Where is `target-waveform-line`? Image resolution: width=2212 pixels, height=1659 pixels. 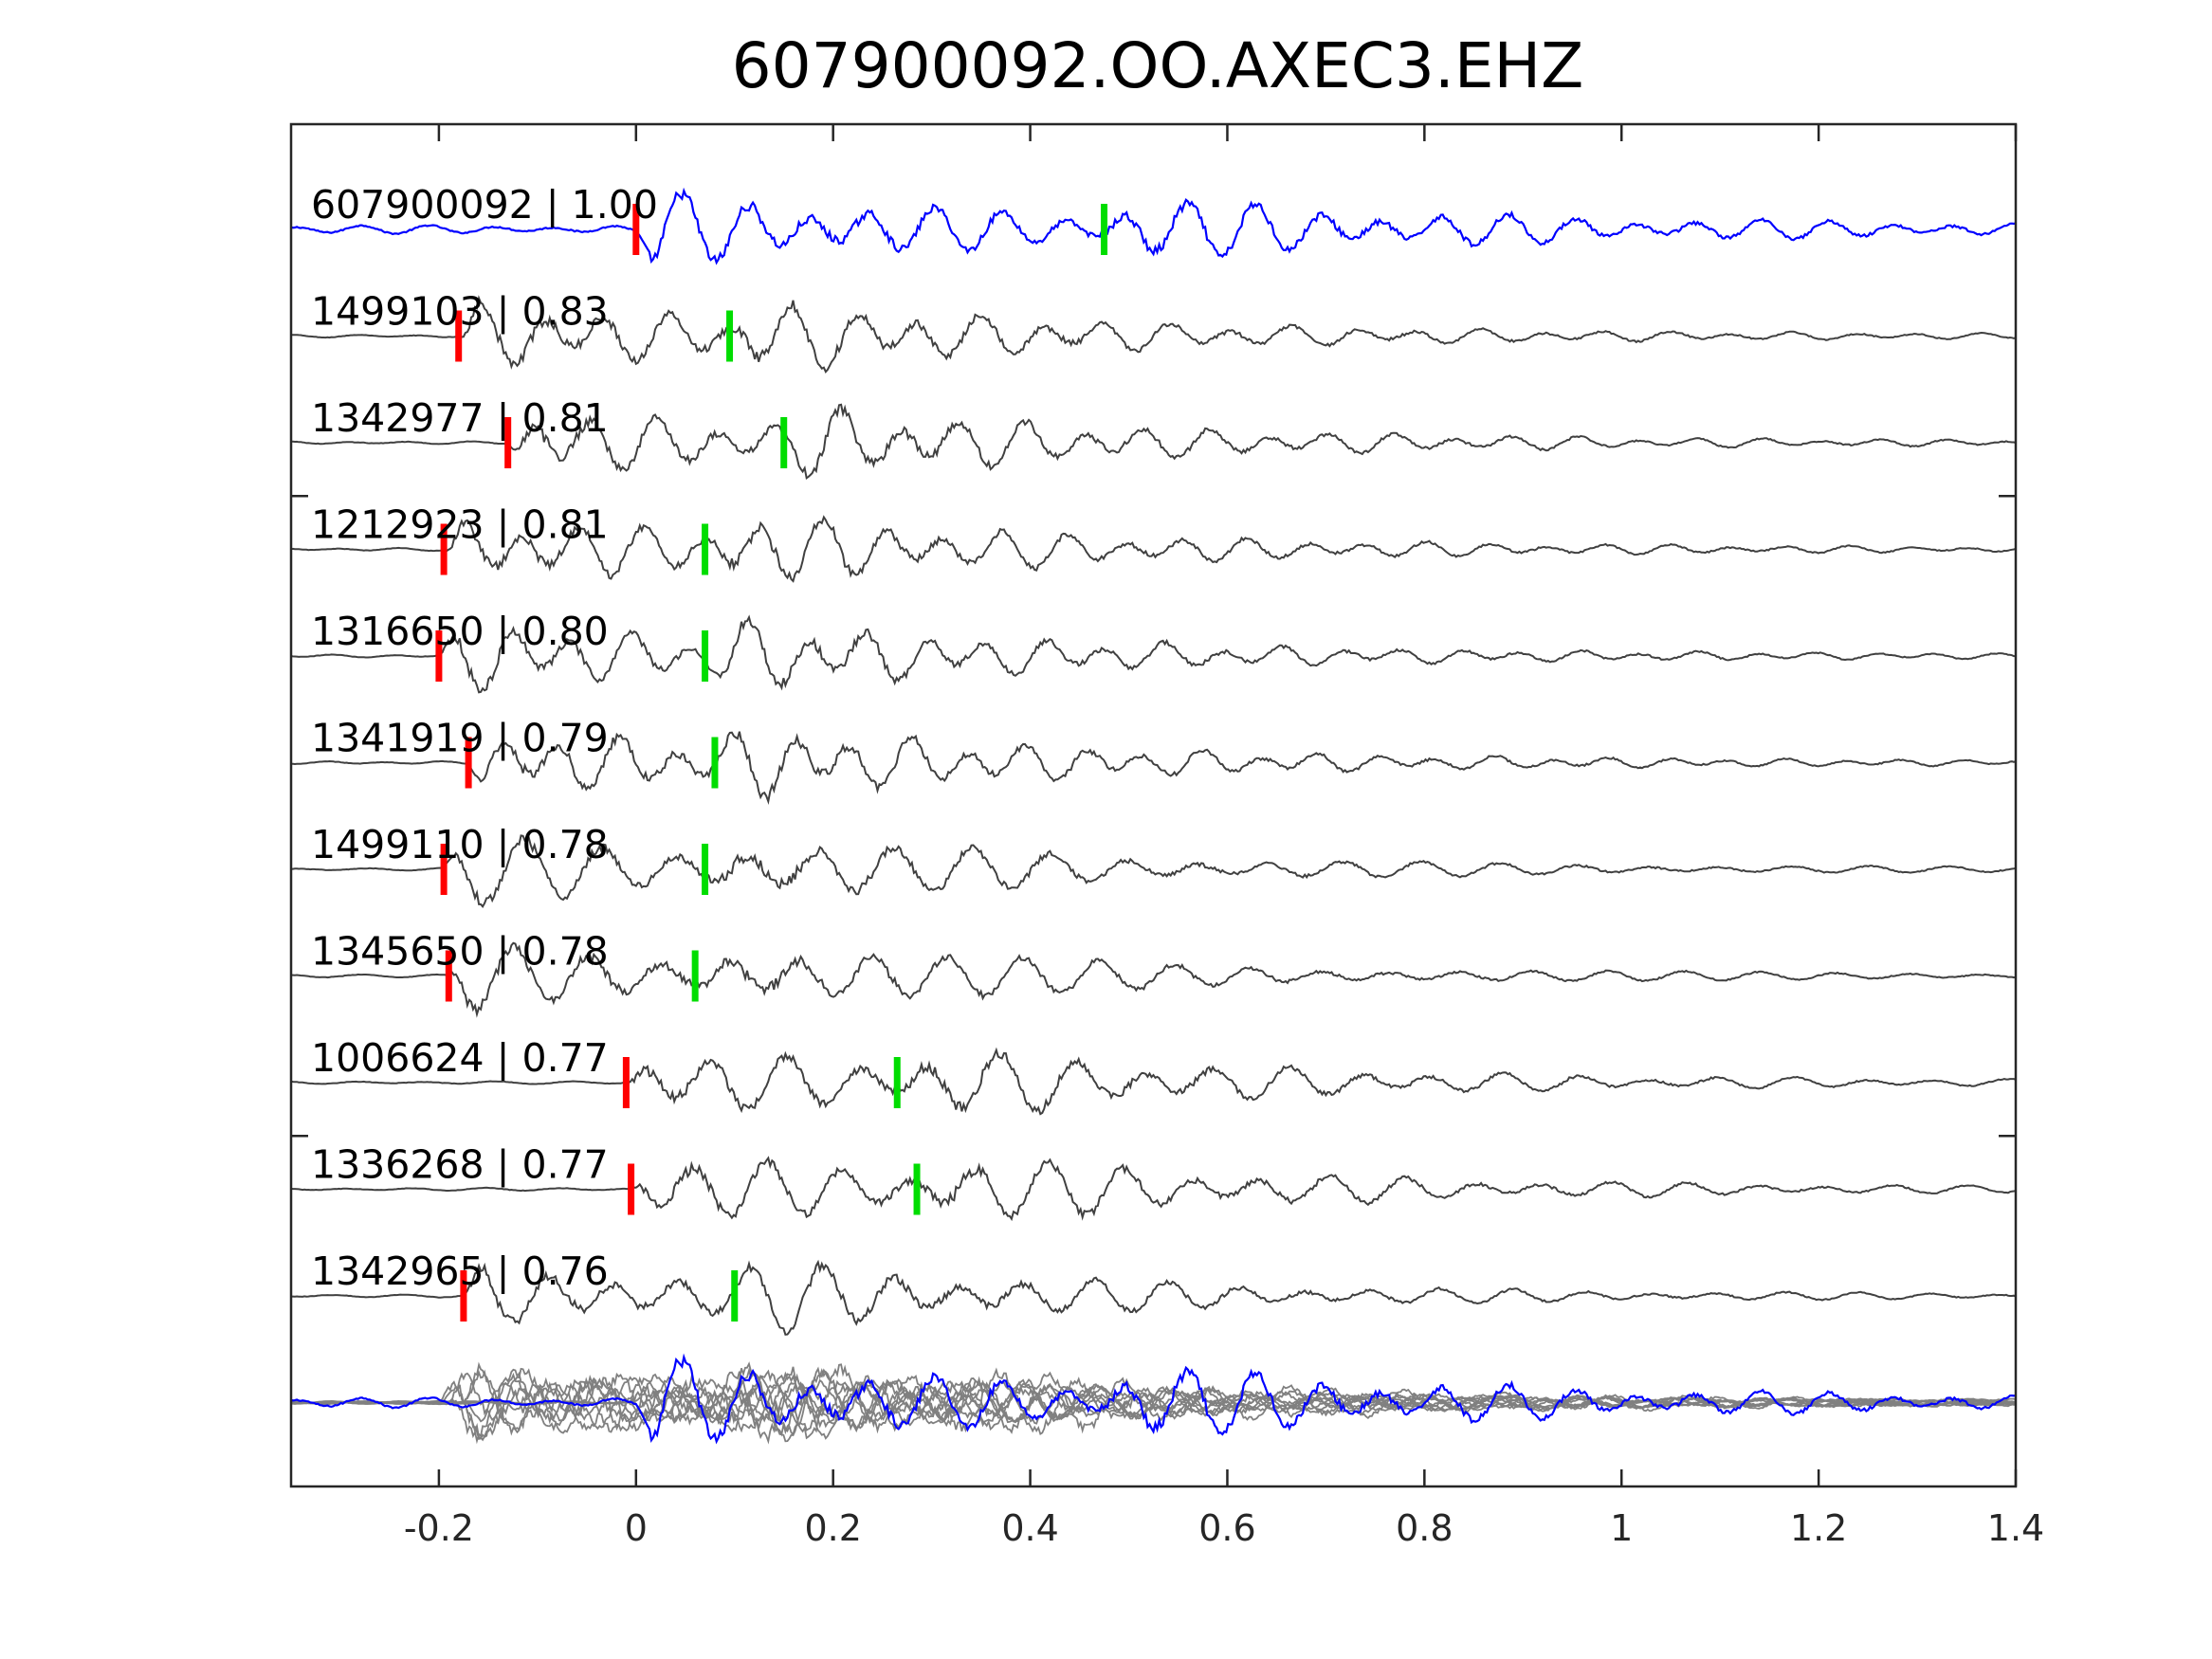 target-waveform-line is located at coordinates (1153, 226).